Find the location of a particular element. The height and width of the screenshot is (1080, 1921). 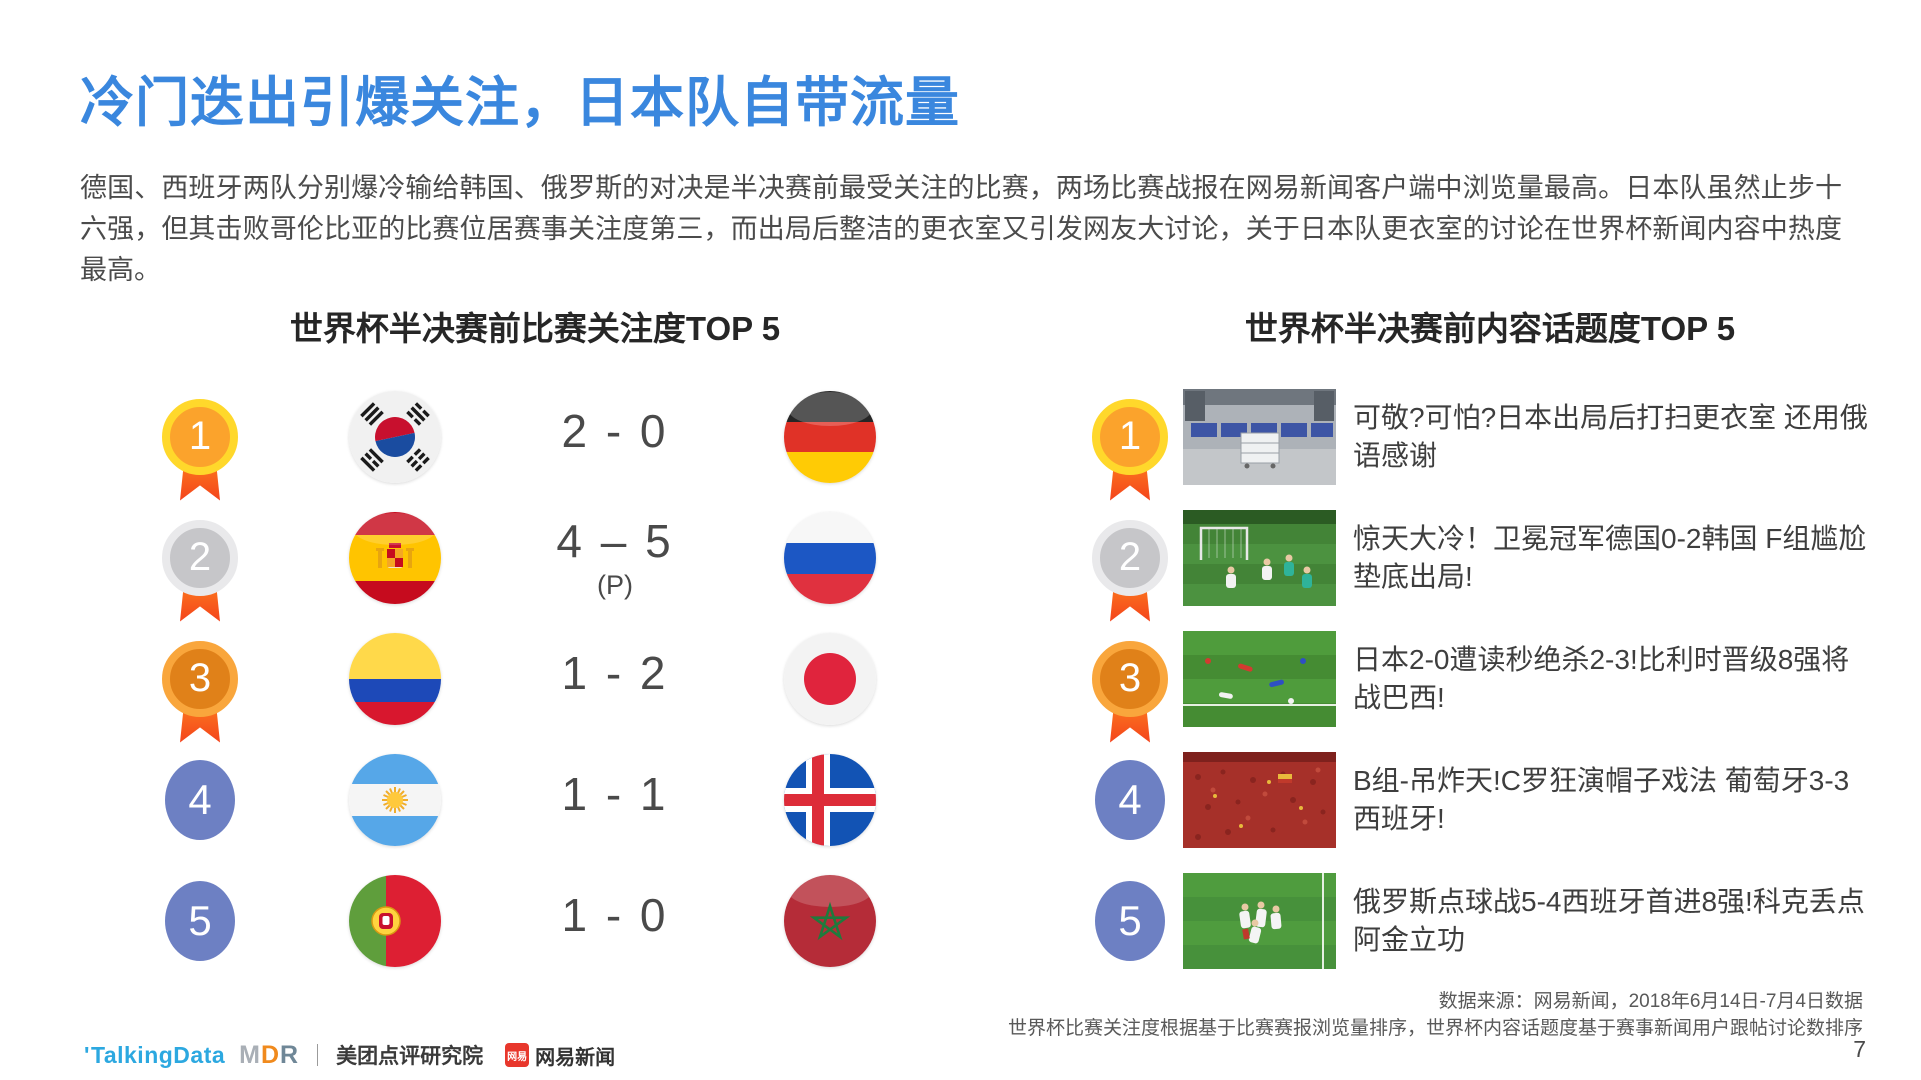

table-row: 3 日本2-0遭读秒绝杀2-3!比利时晋级8强将战巴西! is located at coordinates (1493, 680).